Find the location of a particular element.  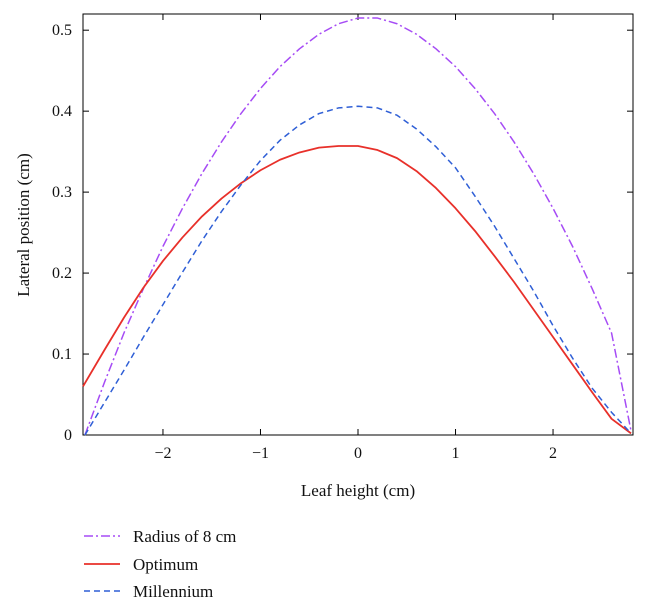

x-tick-label: −2 is located at coordinates (162, 453).